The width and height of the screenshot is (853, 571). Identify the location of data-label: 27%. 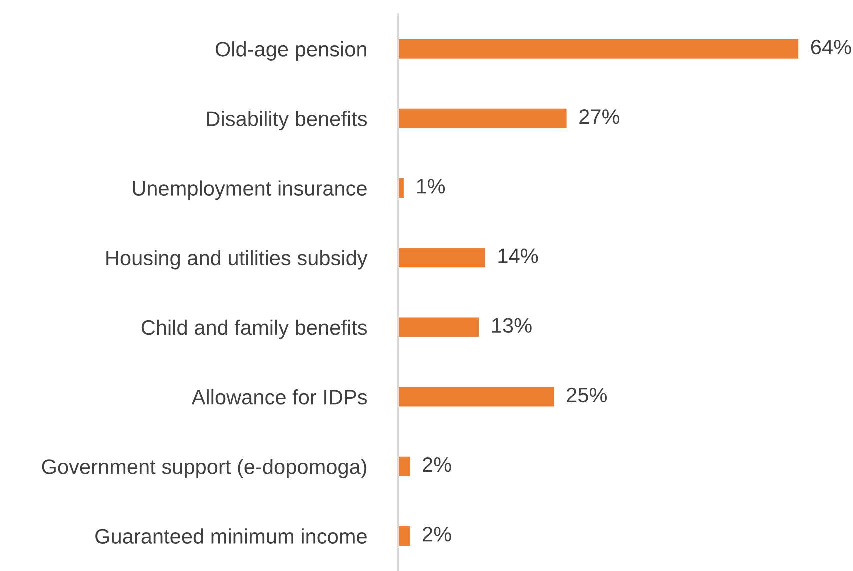
(600, 117).